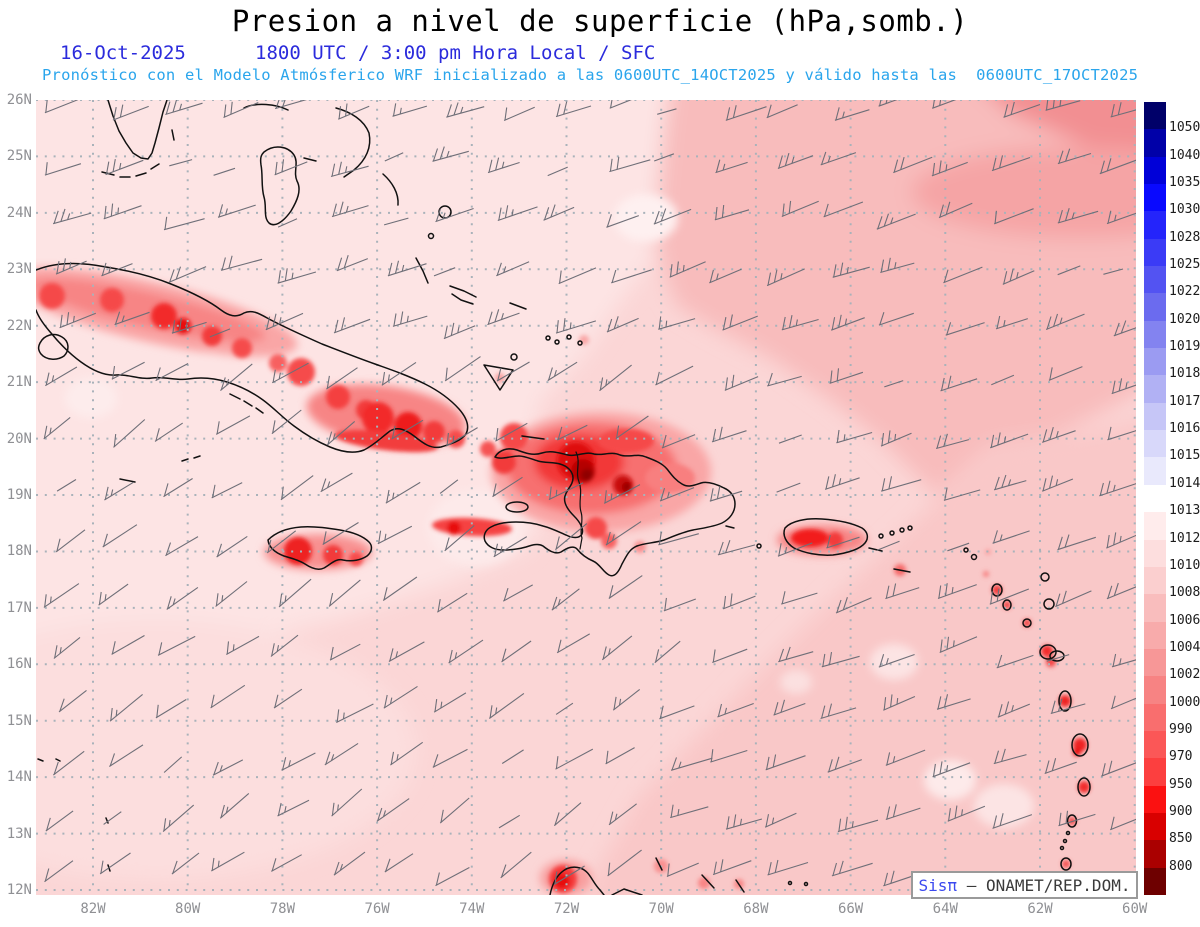 Image resolution: width=1200 pixels, height=927 pixels. Describe the element at coordinates (1184, 374) in the screenshot. I see `colorbar-label-1018: 1018` at that location.